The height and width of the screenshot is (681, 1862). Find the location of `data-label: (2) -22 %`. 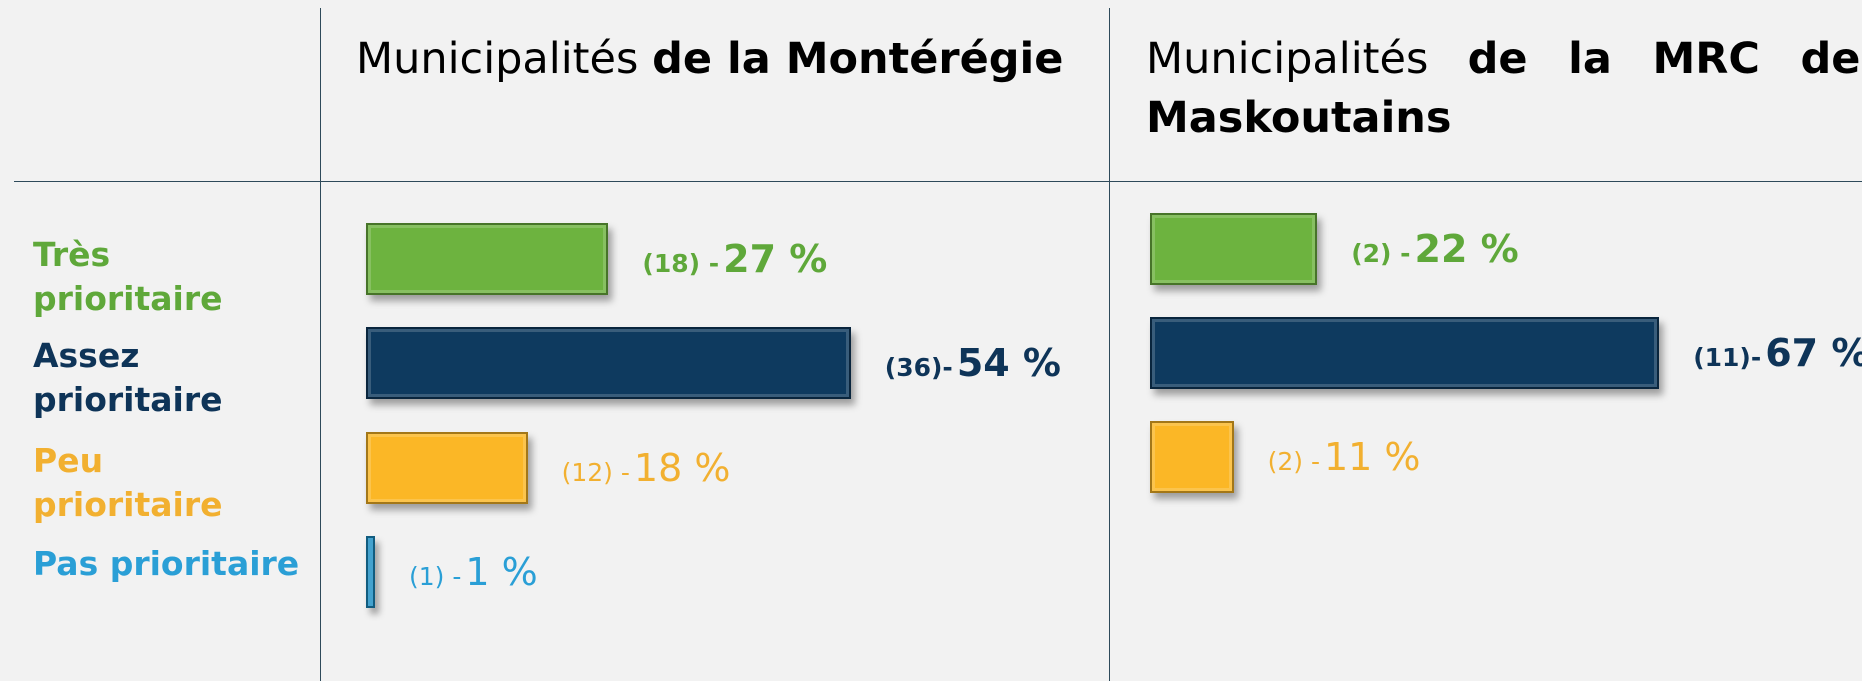

data-label: (2) -22 % is located at coordinates (1435, 249).